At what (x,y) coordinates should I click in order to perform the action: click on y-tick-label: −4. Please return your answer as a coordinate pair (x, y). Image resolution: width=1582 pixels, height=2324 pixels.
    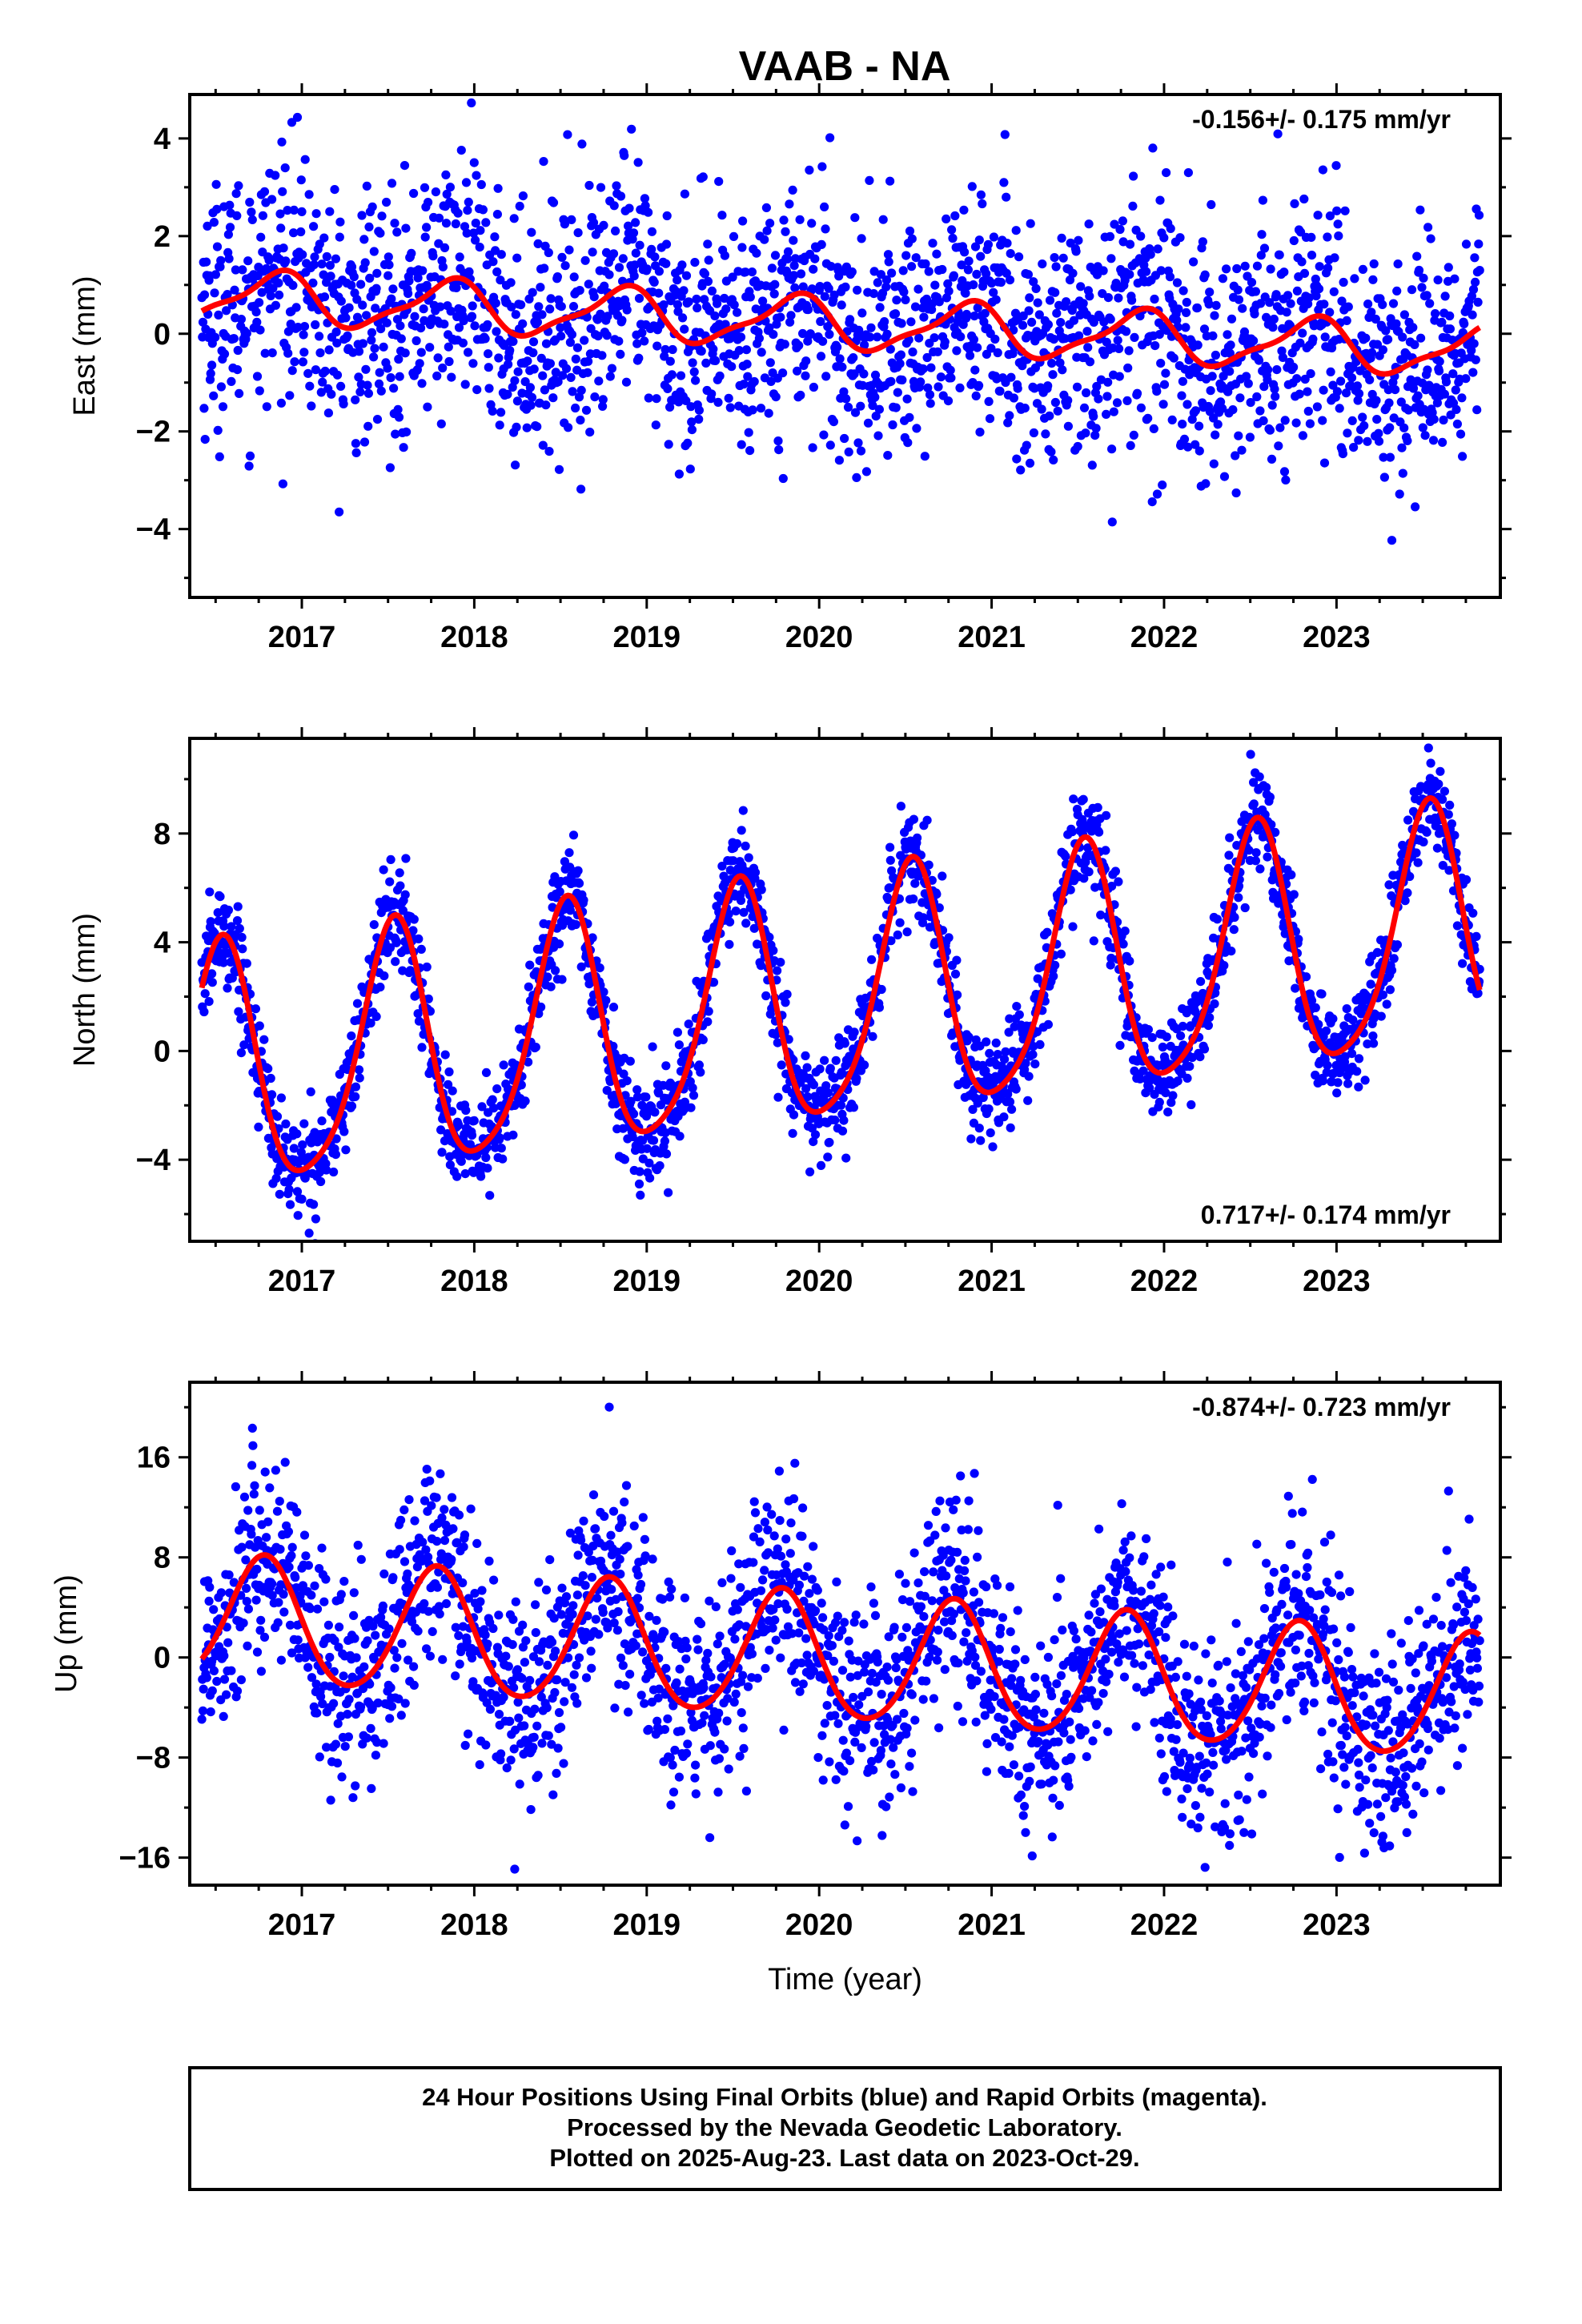
    Looking at the image, I should click on (154, 1160).